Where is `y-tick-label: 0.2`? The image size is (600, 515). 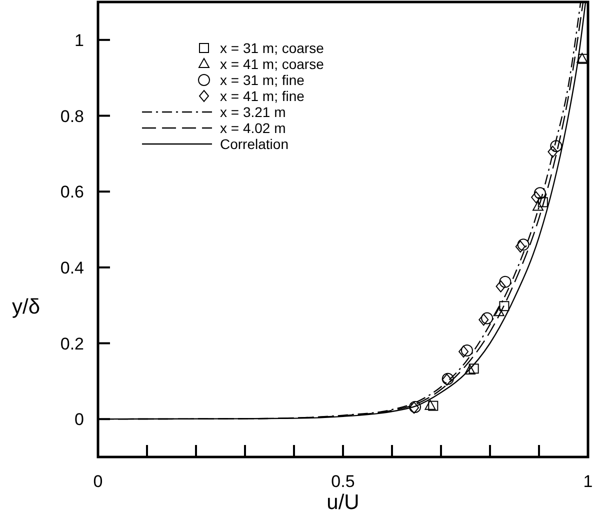
y-tick-label: 0.2 is located at coordinates (72, 344).